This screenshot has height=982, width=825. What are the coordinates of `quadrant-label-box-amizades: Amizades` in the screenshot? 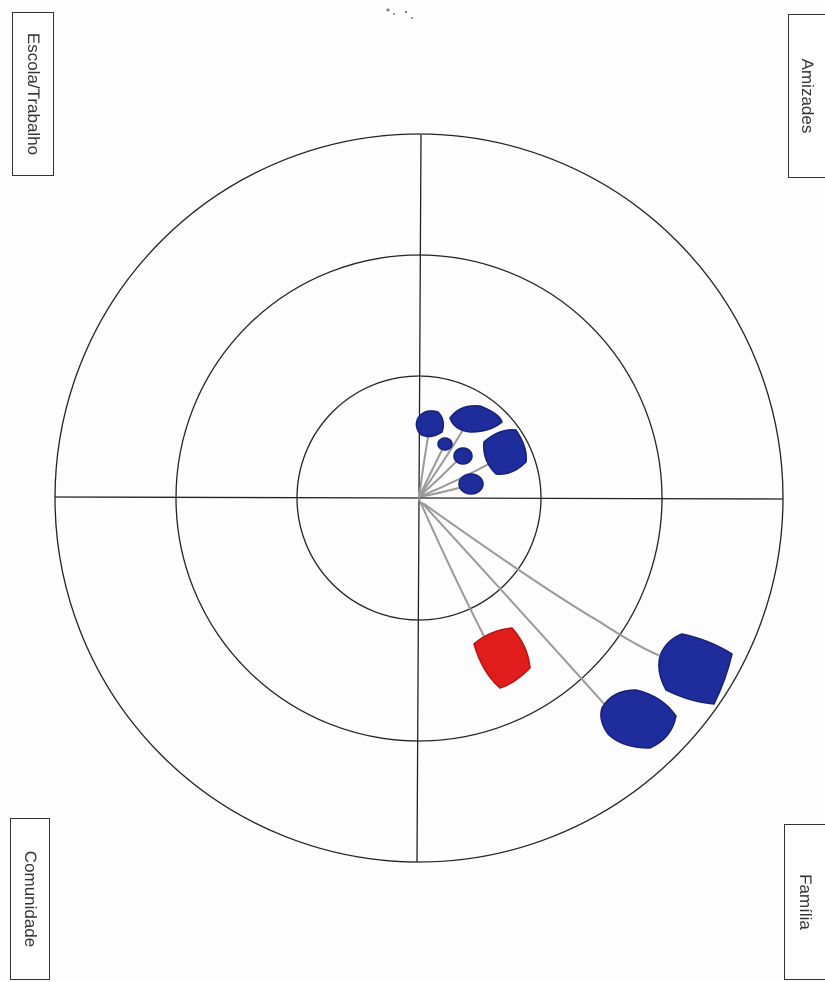 It's located at (806, 96).